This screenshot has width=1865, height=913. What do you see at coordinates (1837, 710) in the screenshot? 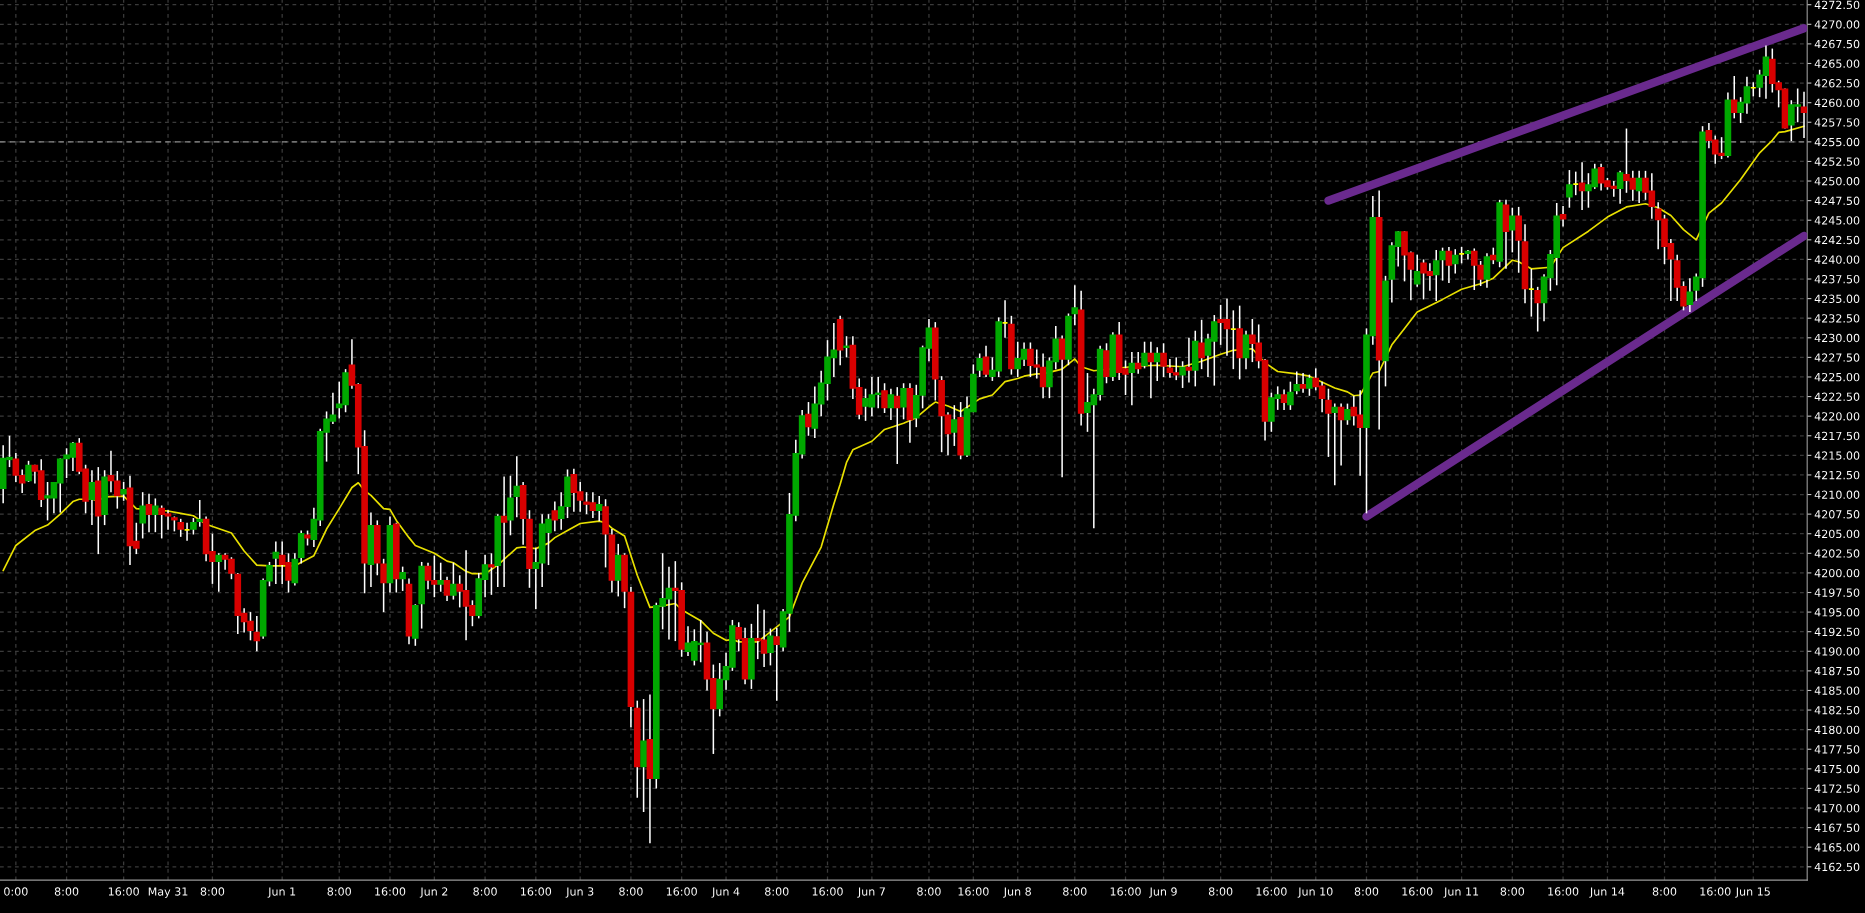
I see `y-tick-label: 4182.50` at bounding box center [1837, 710].